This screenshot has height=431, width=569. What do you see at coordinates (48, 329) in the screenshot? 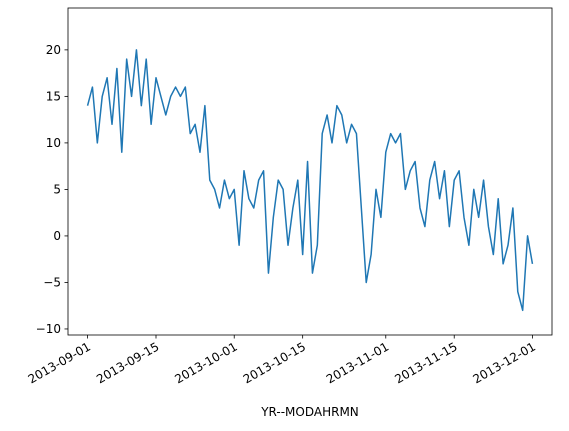
I see `y-tick-label: −10` at bounding box center [48, 329].